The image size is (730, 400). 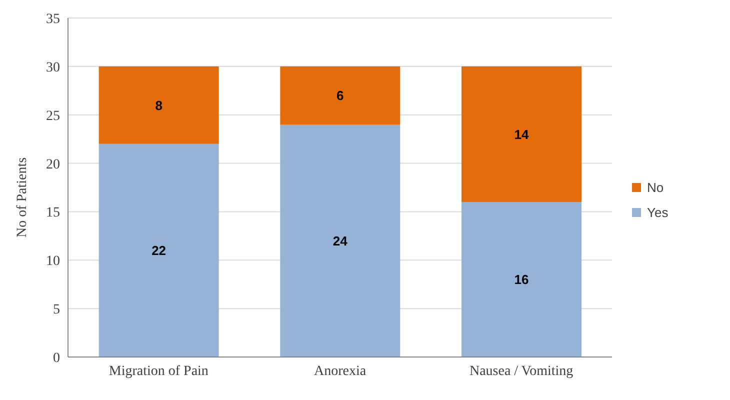 I want to click on x-tick-label: Nausea / Vomiting, so click(x=521, y=371).